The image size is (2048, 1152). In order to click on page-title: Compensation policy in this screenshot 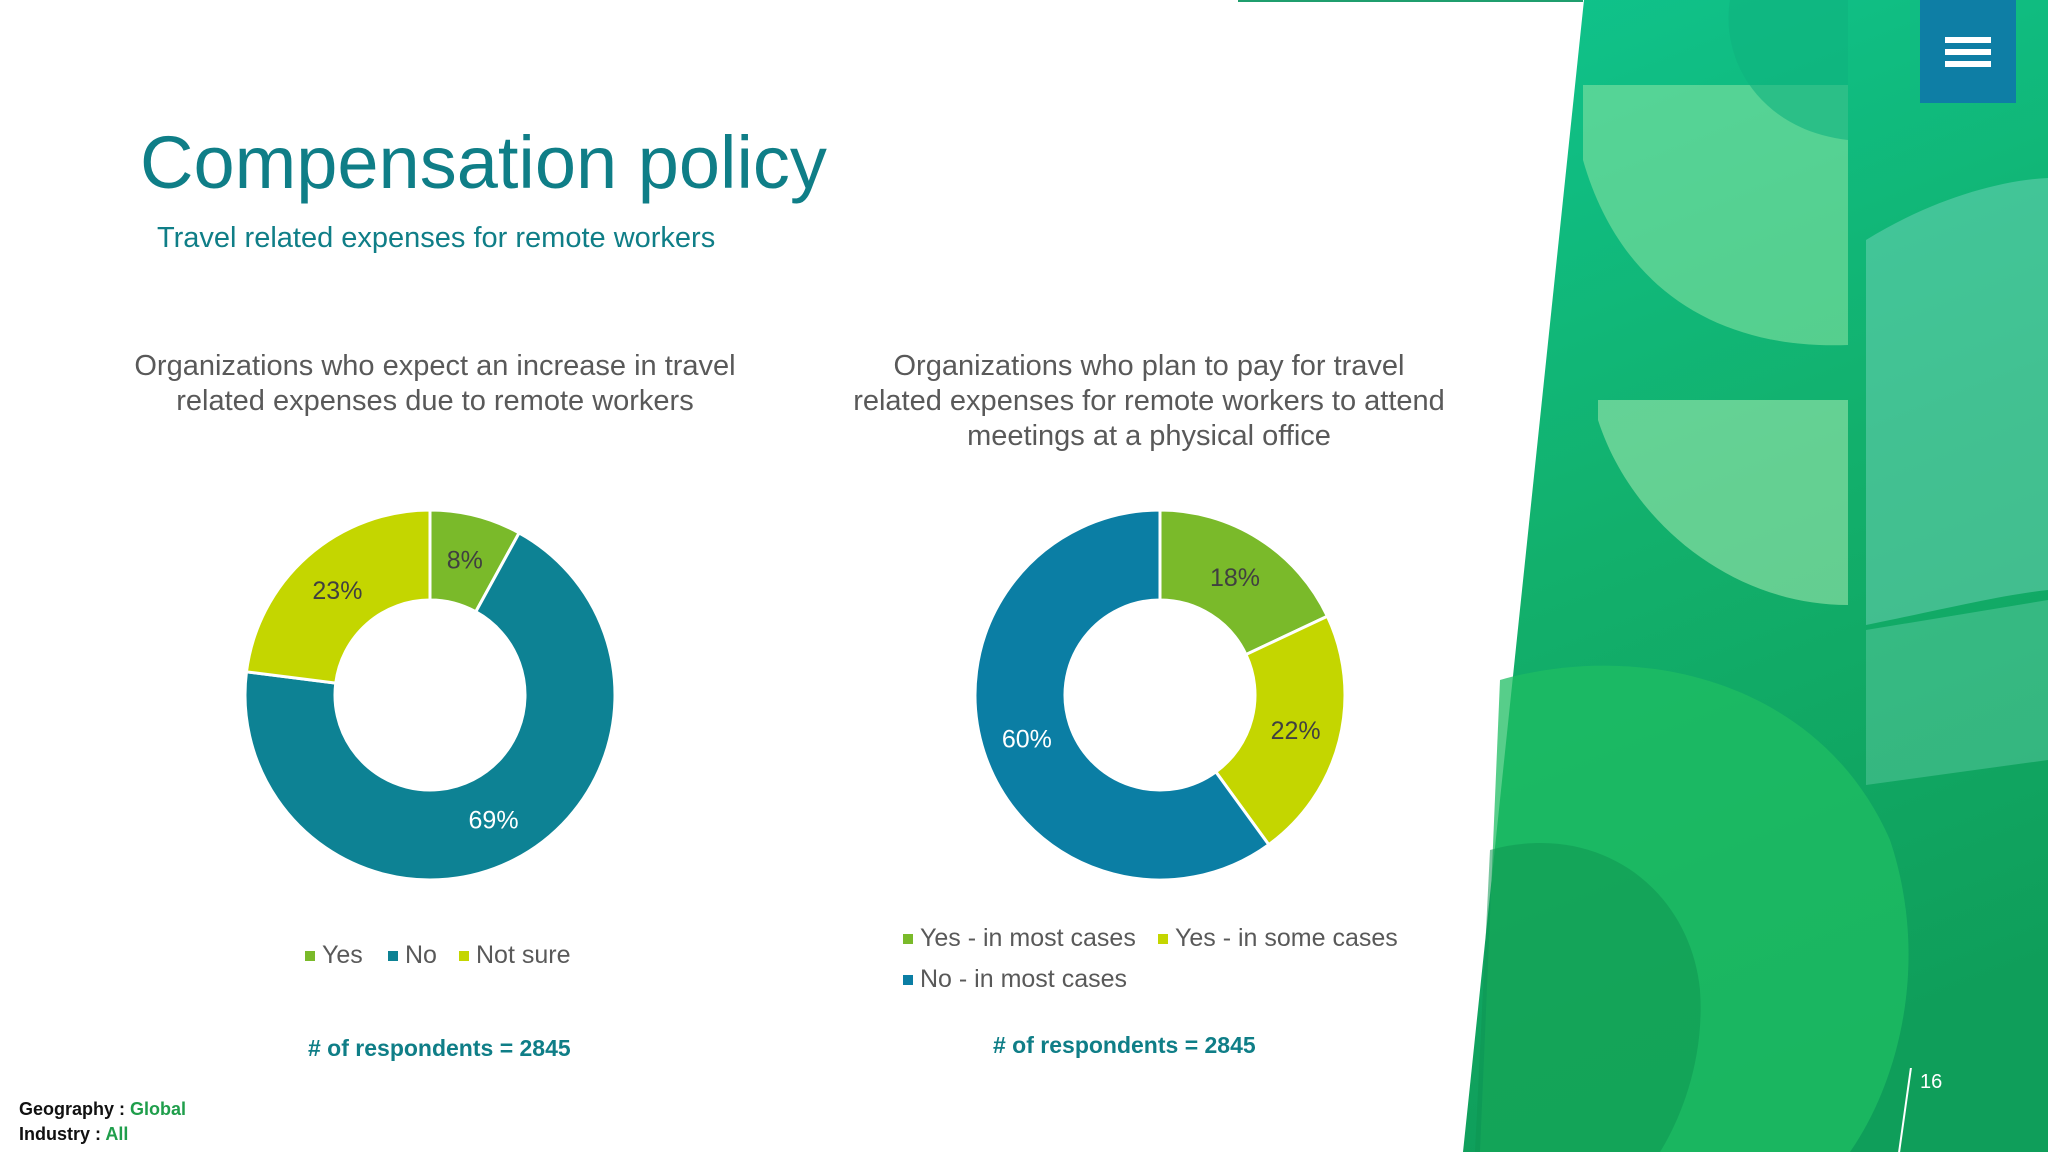, I will do `click(483, 162)`.